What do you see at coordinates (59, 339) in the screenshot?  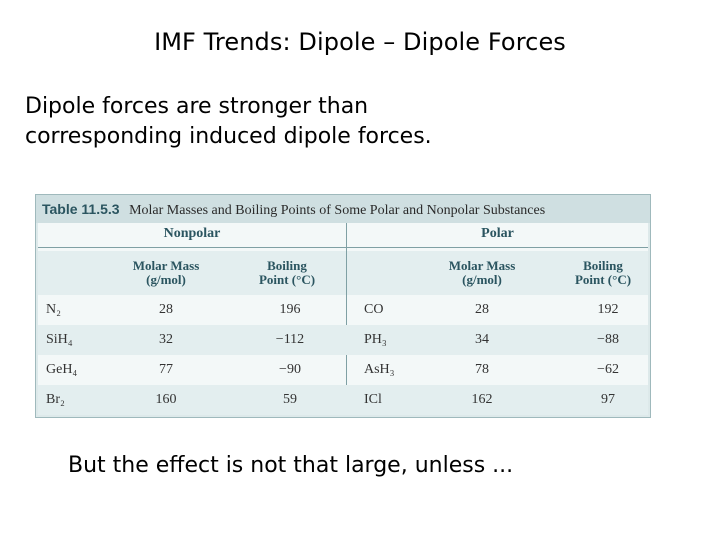 I see `nonpolar-formula: SiH₄` at bounding box center [59, 339].